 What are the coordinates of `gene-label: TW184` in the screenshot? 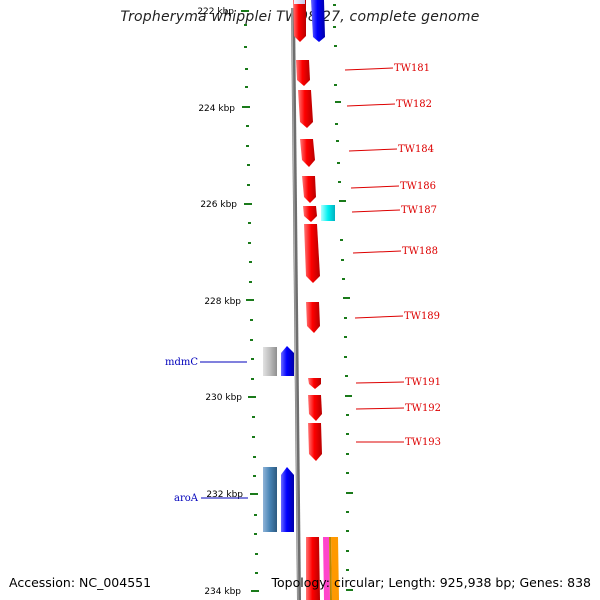 It's located at (416, 149).